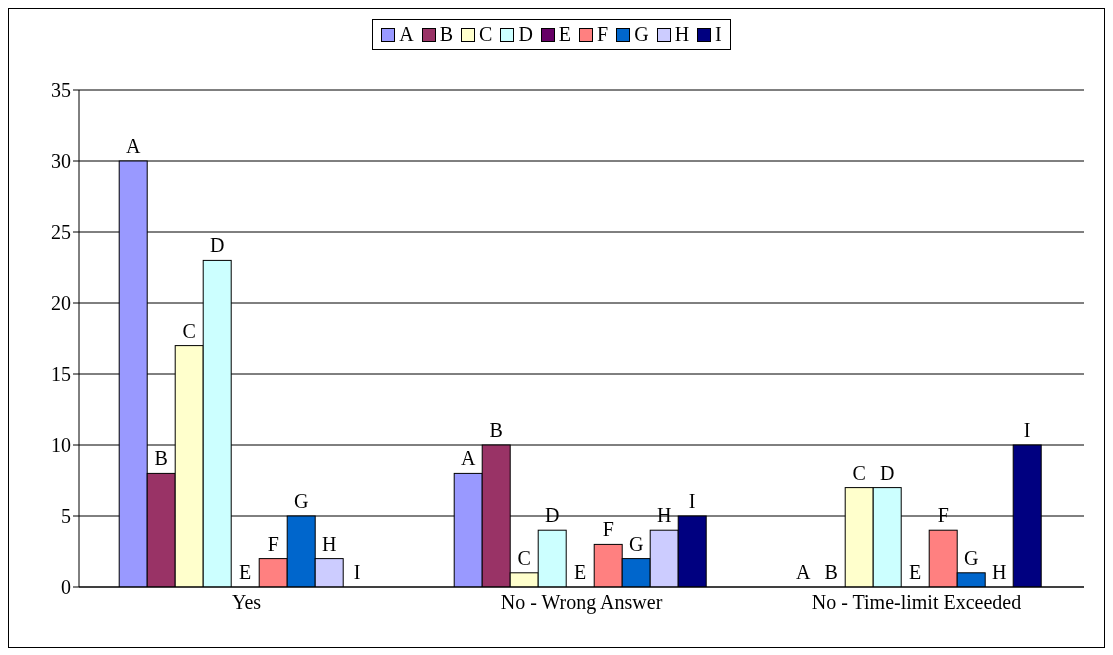 This screenshot has width=1113, height=655. What do you see at coordinates (565, 34) in the screenshot?
I see `legend-label: E` at bounding box center [565, 34].